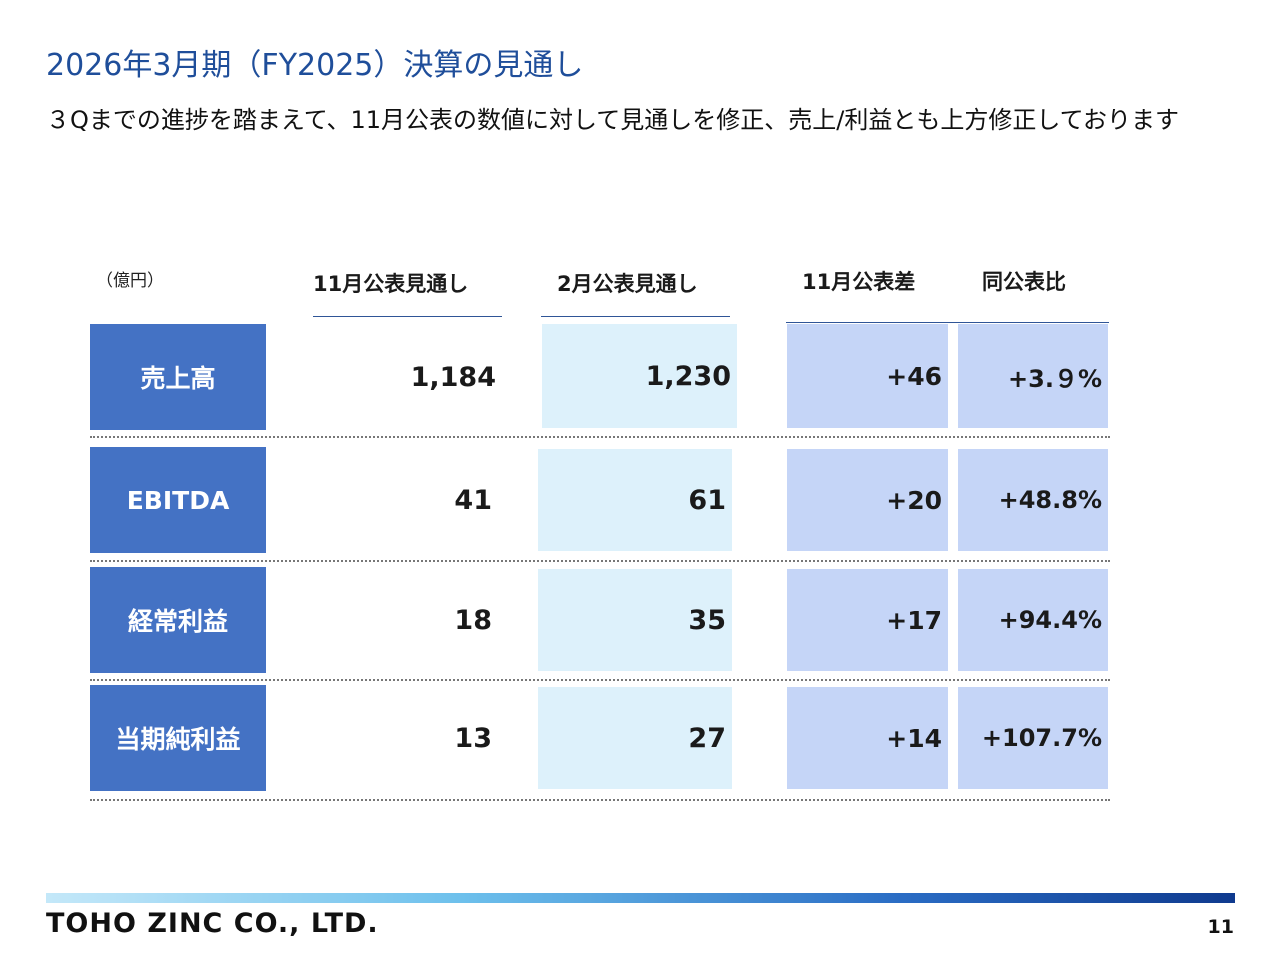 The width and height of the screenshot is (1280, 960). Describe the element at coordinates (635, 738) in the screenshot. I see `value-feb: 27` at that location.